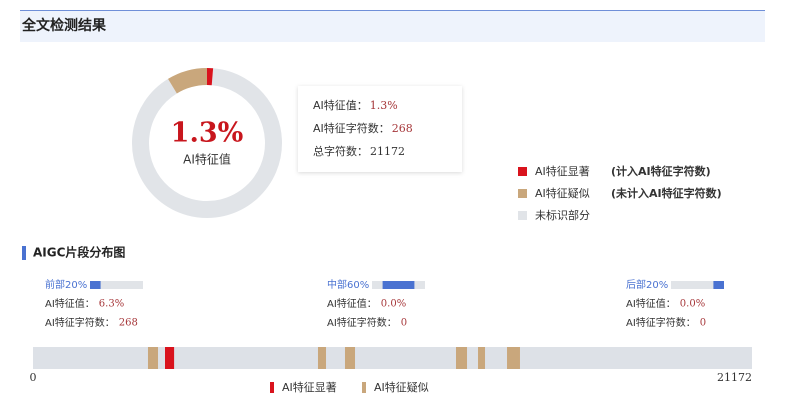 Image resolution: width=800 pixels, height=401 pixels. I want to click on stat-value: 21172, so click(387, 151).